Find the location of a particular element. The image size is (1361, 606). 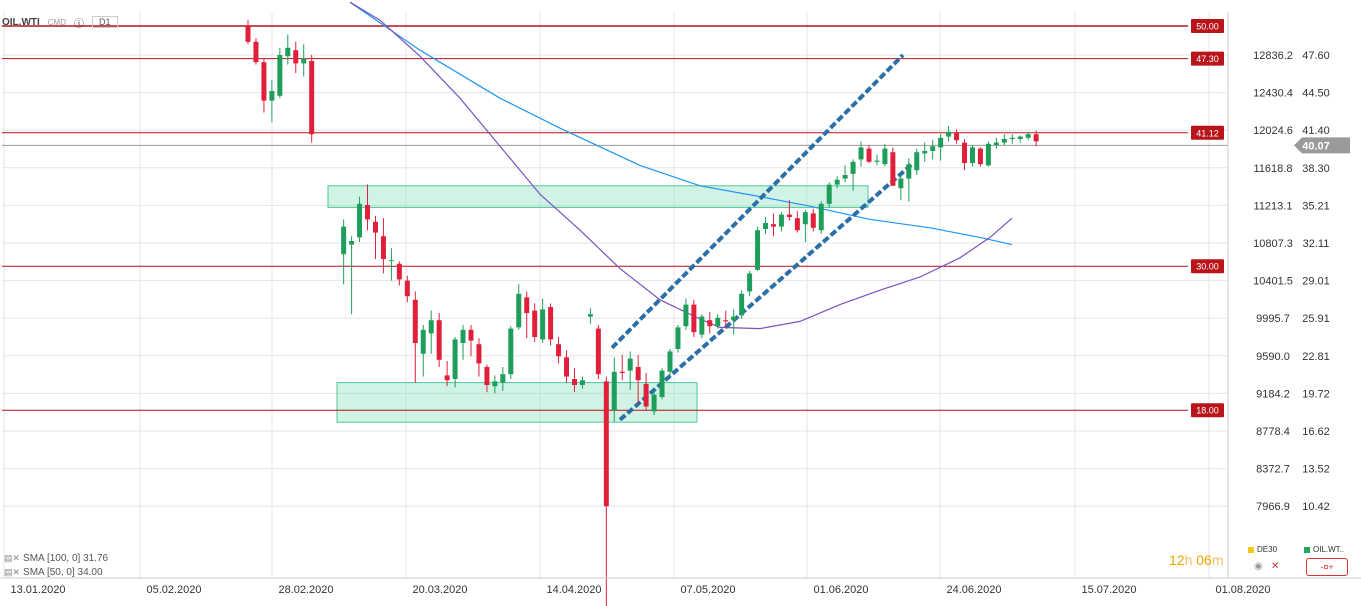

channel-line is located at coordinates (766, 292).